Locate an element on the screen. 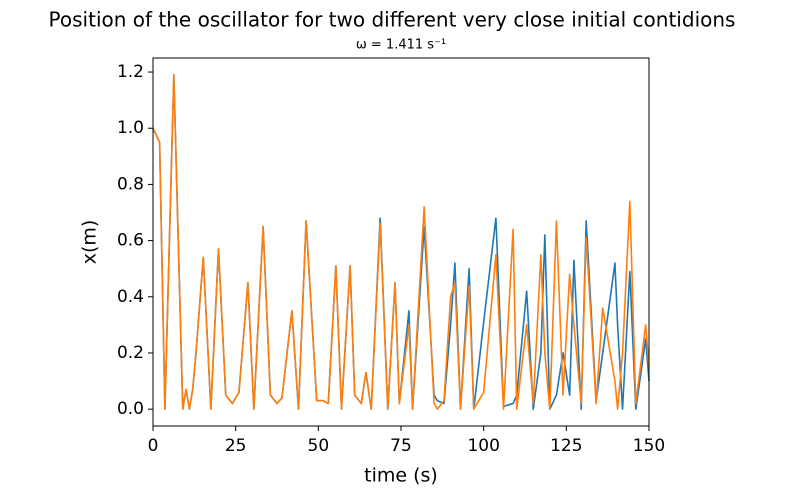 Image resolution: width=785 pixels, height=498 pixels. chart-subtitle: ω = 1.411 s⁻¹ is located at coordinates (401, 45).